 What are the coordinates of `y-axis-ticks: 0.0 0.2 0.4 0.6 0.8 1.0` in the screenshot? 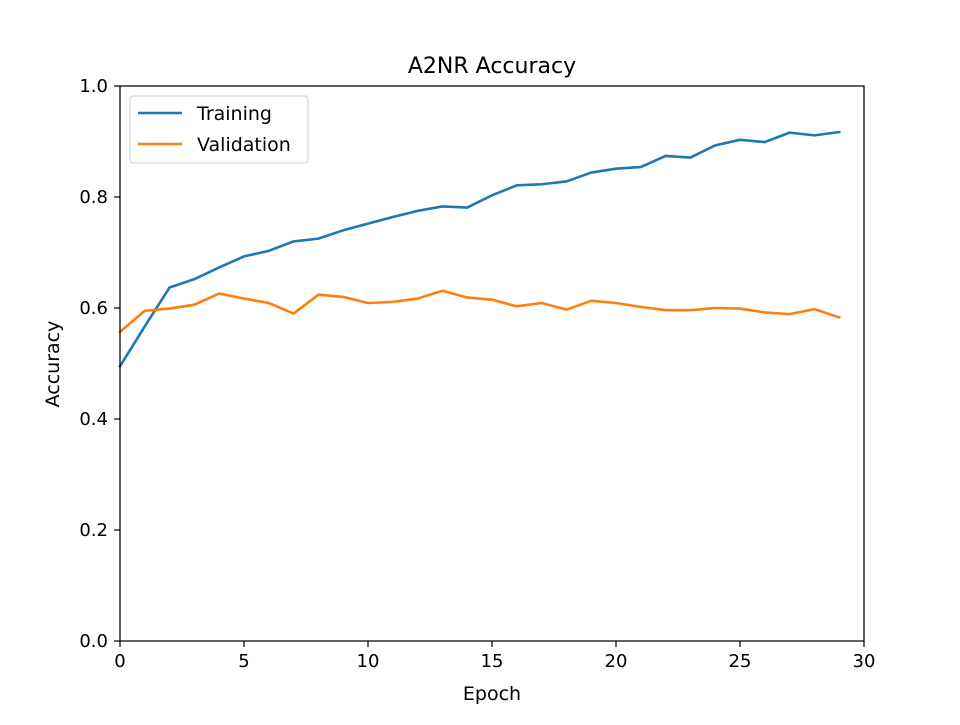 It's located at (99, 364).